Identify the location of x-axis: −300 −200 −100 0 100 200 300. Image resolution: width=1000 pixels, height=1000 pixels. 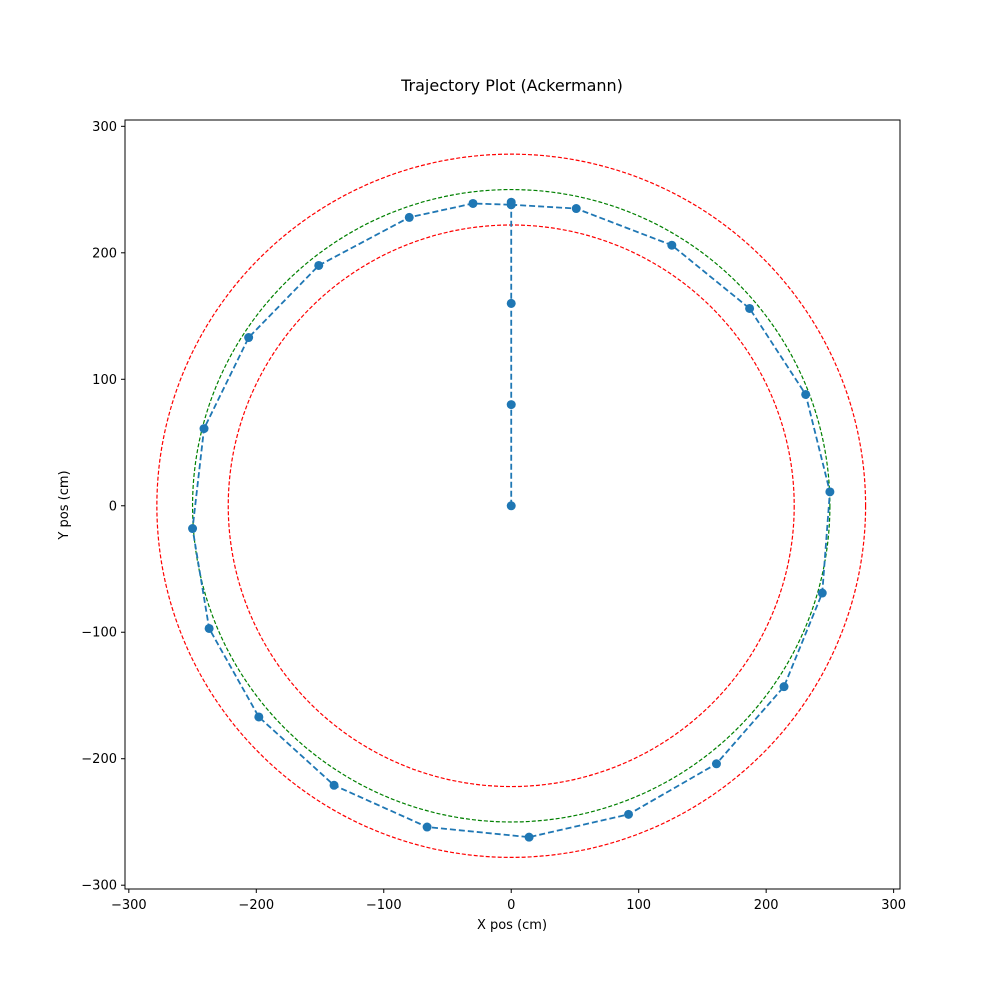
(508, 901).